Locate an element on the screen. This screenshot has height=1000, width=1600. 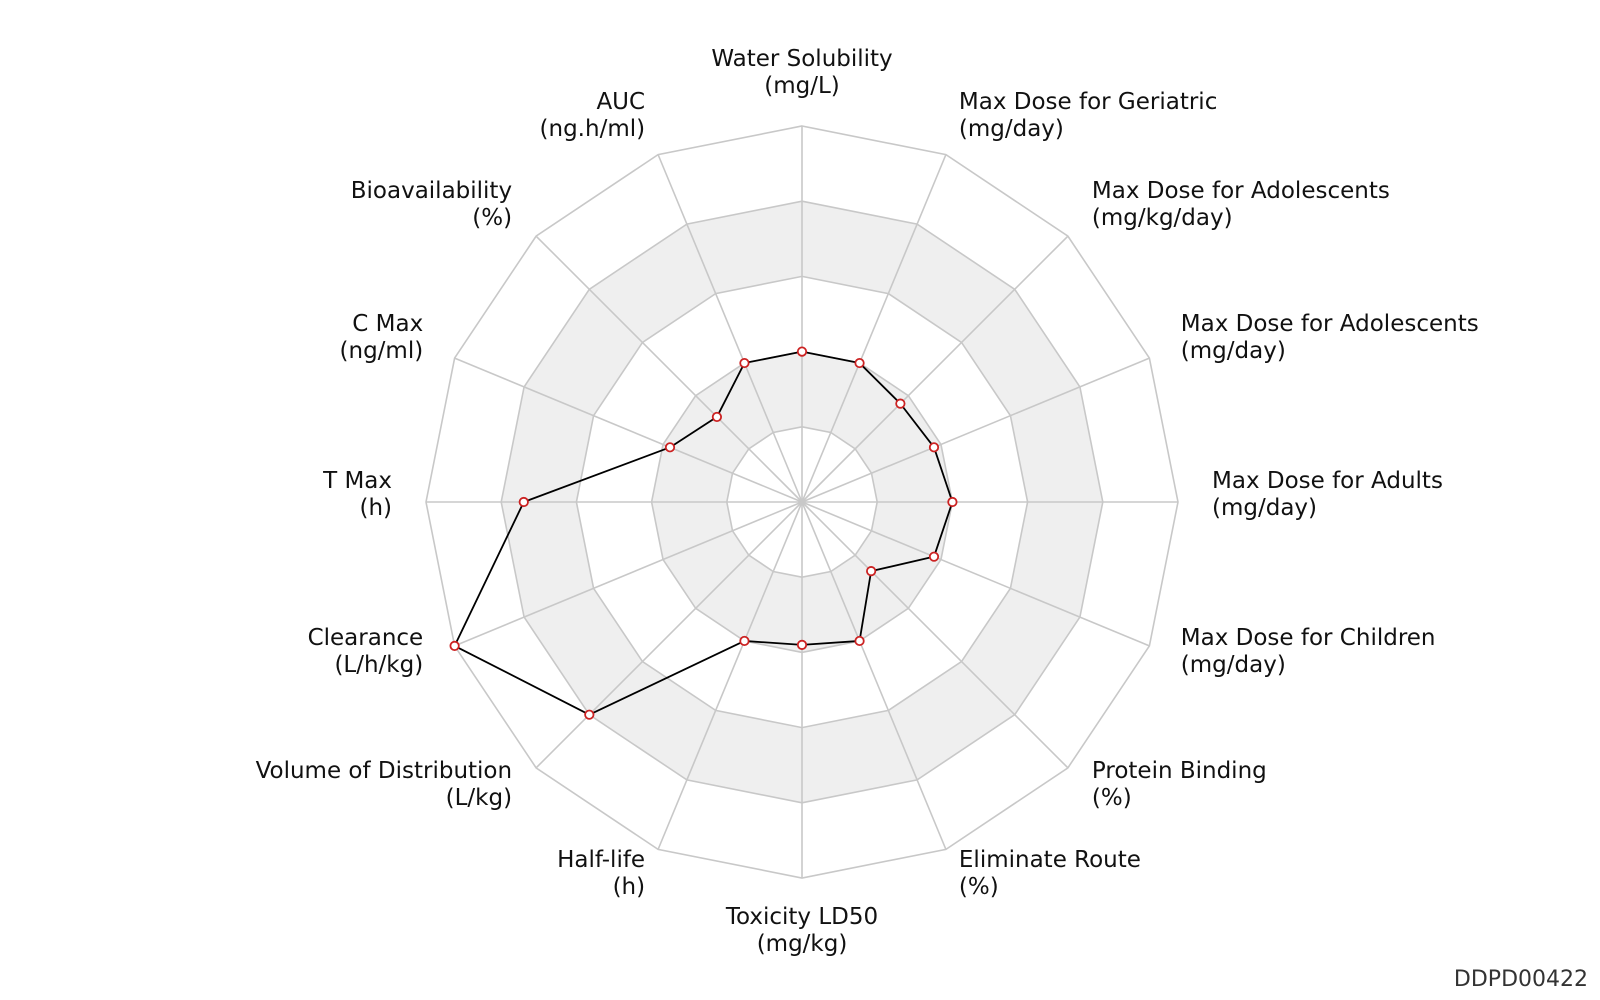
axis-label-unit-7: (%) is located at coordinates (979, 887).